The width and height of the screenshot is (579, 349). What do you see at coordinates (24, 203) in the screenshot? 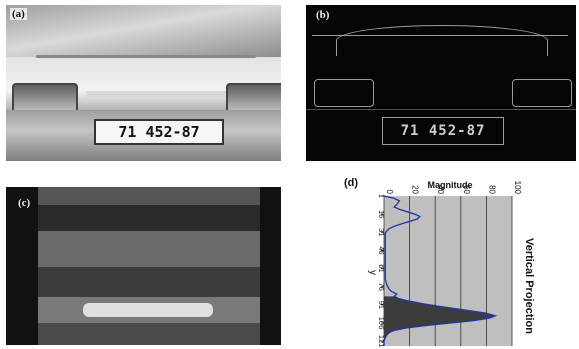
I see `panel-c-label: (c)` at bounding box center [24, 203].